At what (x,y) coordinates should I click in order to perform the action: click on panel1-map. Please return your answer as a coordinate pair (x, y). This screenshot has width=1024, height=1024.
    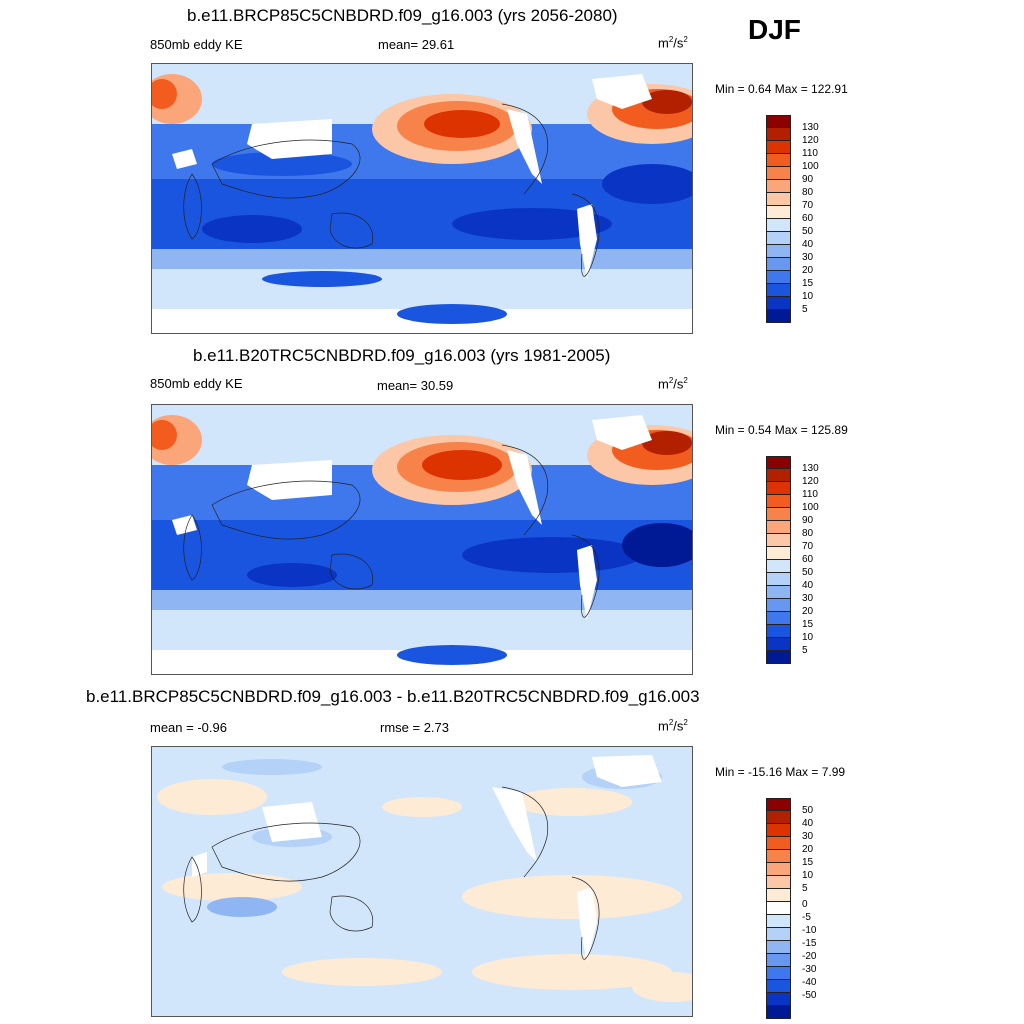
    Looking at the image, I should click on (422, 198).